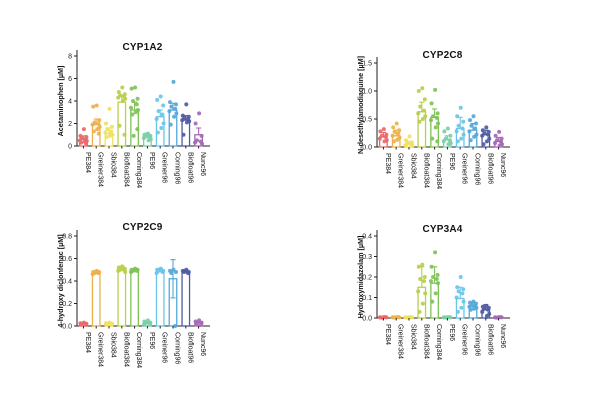  Describe the element at coordinates (367, 298) in the screenshot. I see `y-tick-label: 0.1` at that location.